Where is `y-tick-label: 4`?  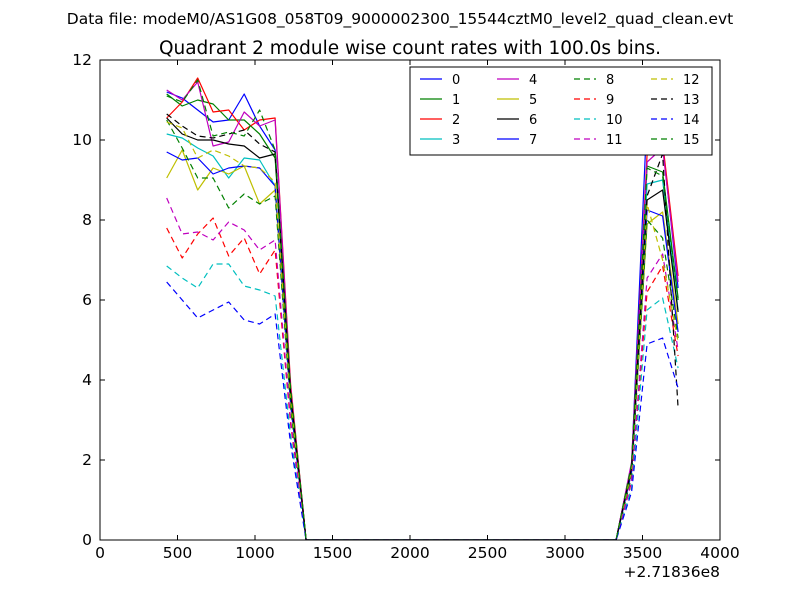 y-tick-label: 4 is located at coordinates (87, 380).